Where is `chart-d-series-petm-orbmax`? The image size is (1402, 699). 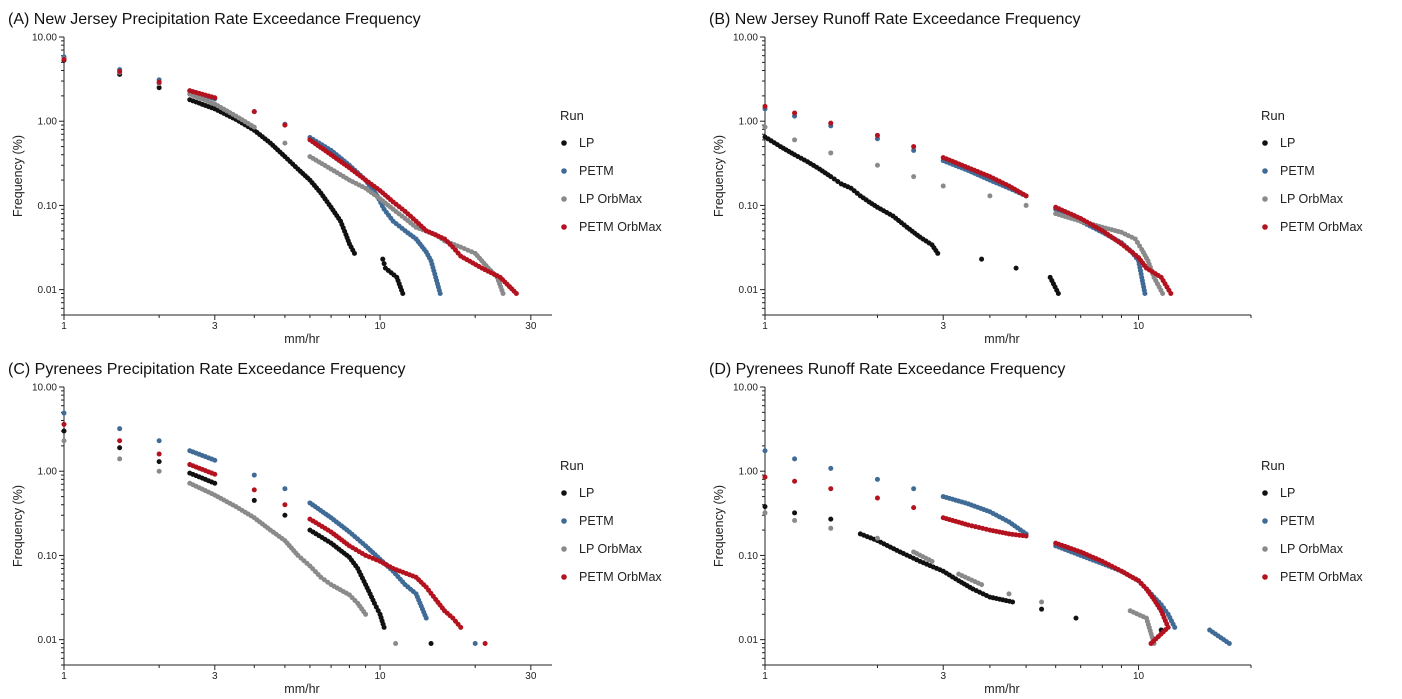 chart-d-series-petm-orbmax is located at coordinates (966, 560).